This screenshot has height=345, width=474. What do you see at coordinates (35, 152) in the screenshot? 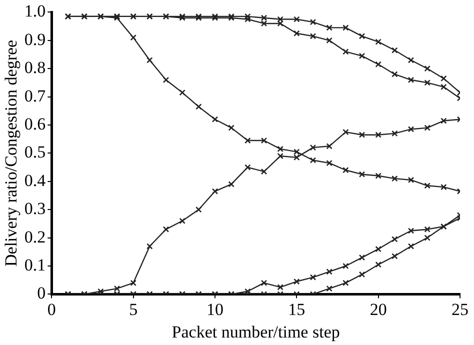
I see `y-tick-label: 0.5` at bounding box center [35, 152].